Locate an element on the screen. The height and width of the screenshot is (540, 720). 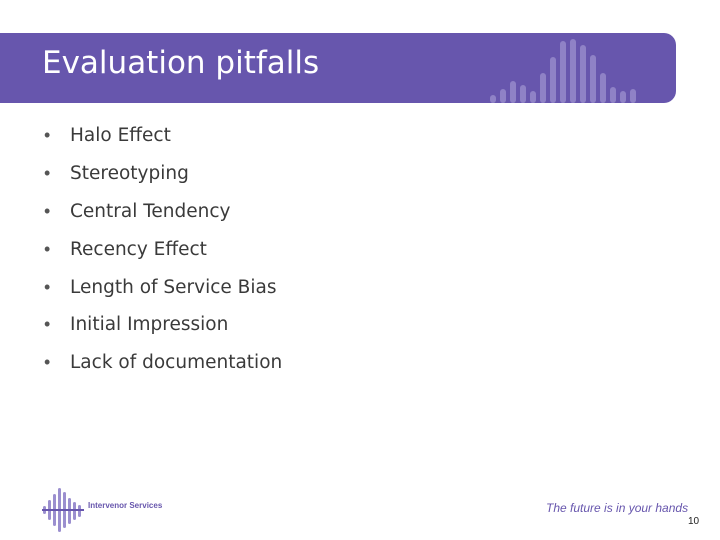
list-item: • Initial Impression is located at coordinates (163, 325).